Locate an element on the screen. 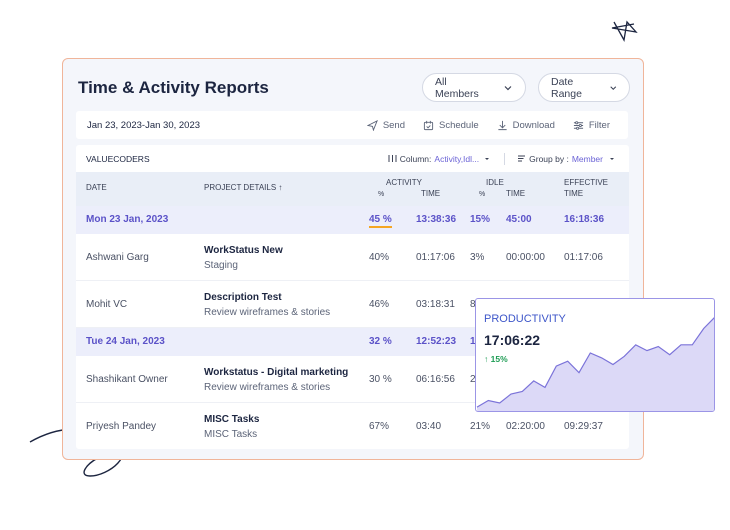  download-button: Download is located at coordinates (526, 125).